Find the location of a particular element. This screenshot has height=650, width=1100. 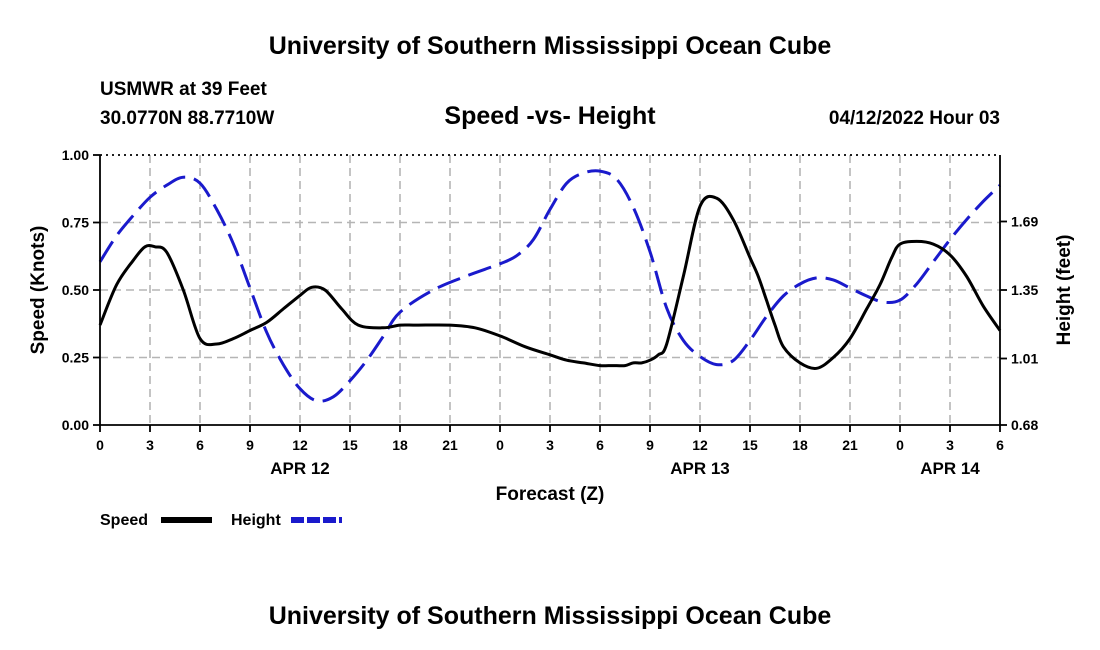

chart-title: Speed -vs- Height is located at coordinates (550, 116).